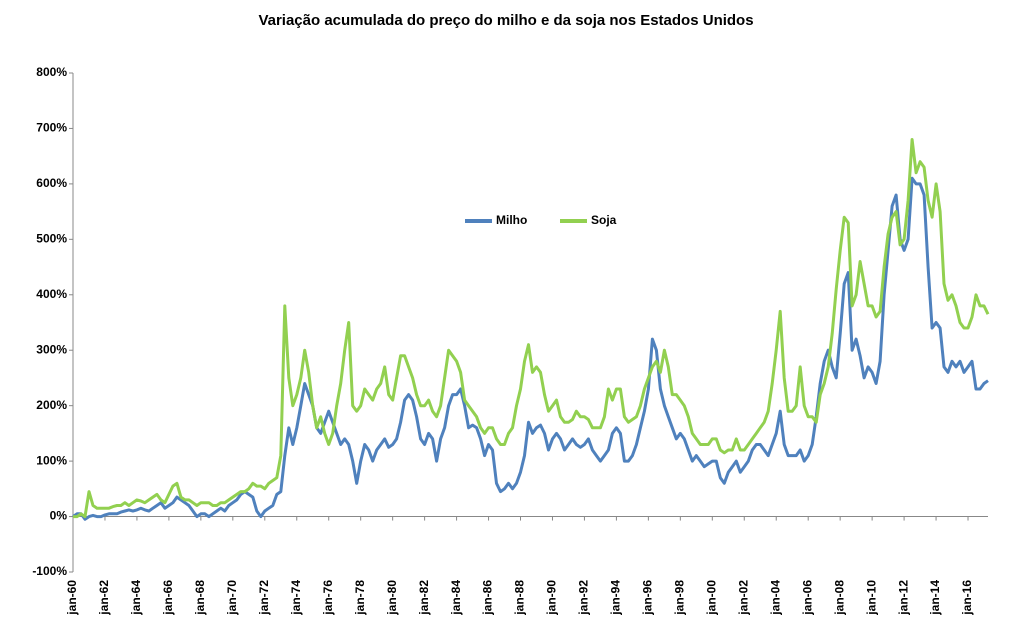  I want to click on x-tick-label: jan-76, so click(328, 598).